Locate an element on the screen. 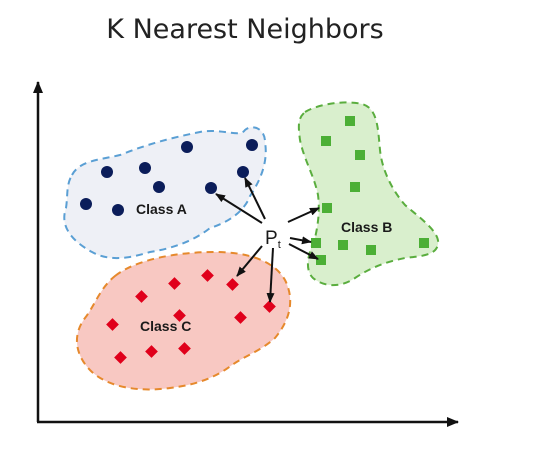 The width and height of the screenshot is (535, 456). class-a-points is located at coordinates (169, 177).